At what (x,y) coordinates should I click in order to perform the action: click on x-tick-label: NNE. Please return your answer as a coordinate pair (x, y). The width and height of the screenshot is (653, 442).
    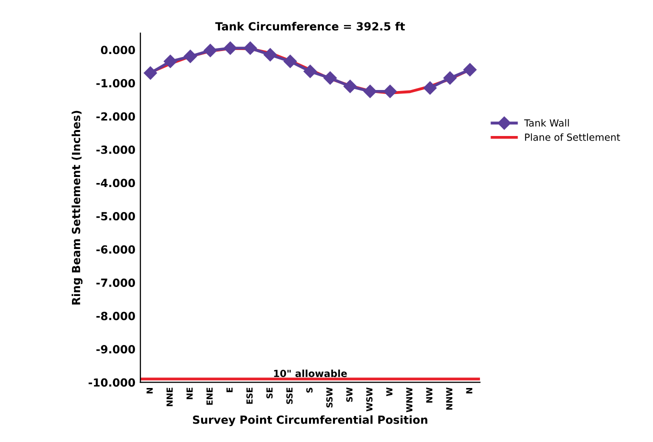
    Looking at the image, I should click on (169, 397).